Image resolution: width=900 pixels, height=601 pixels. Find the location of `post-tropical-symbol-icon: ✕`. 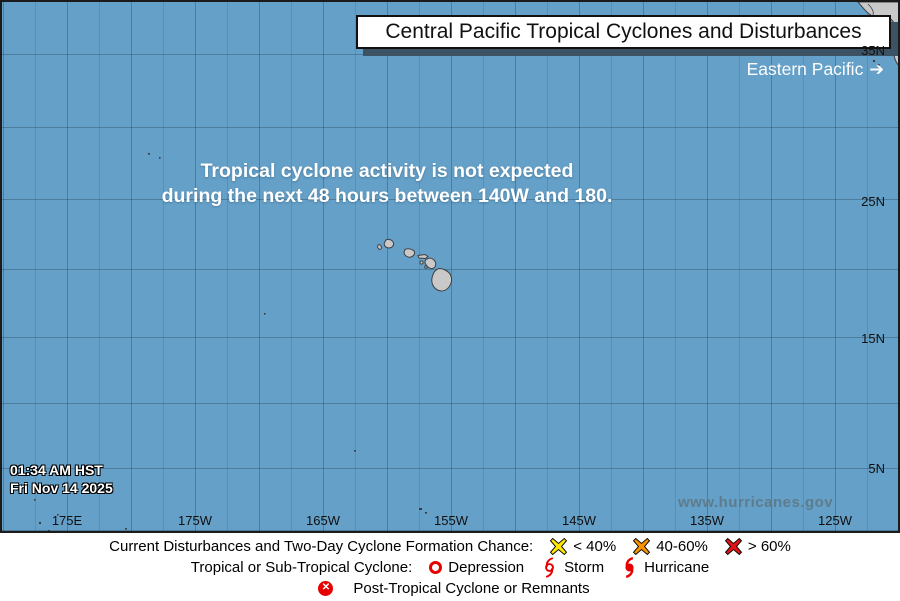

post-tropical-symbol-icon: ✕ is located at coordinates (326, 588).